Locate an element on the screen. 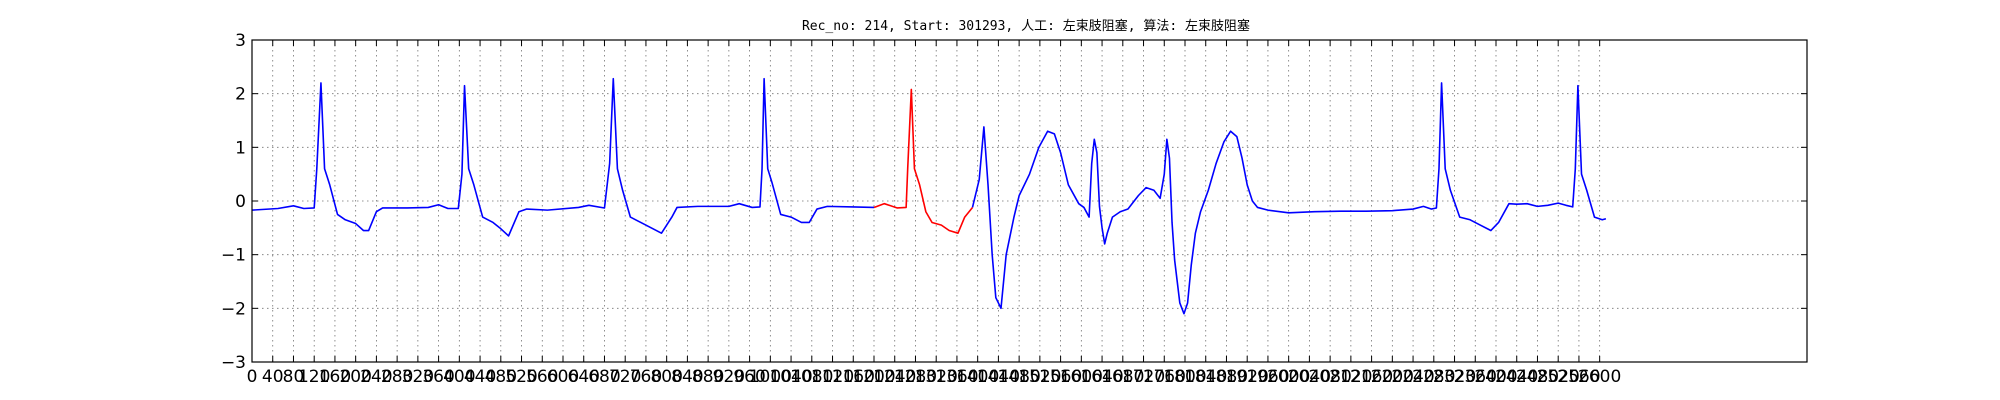 This screenshot has height=400, width=2000. x-tick-label: 1680 is located at coordinates (1122, 377).